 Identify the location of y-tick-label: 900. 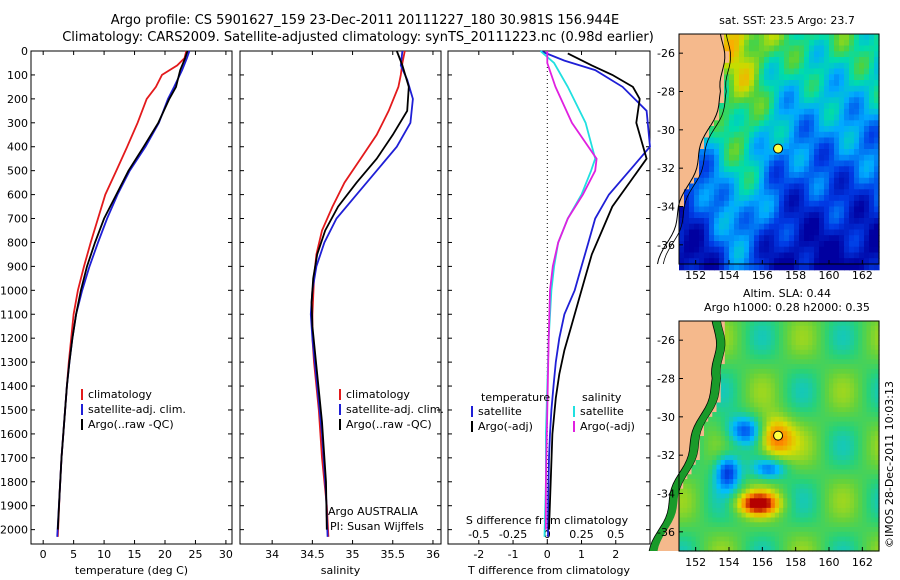
(17, 266).